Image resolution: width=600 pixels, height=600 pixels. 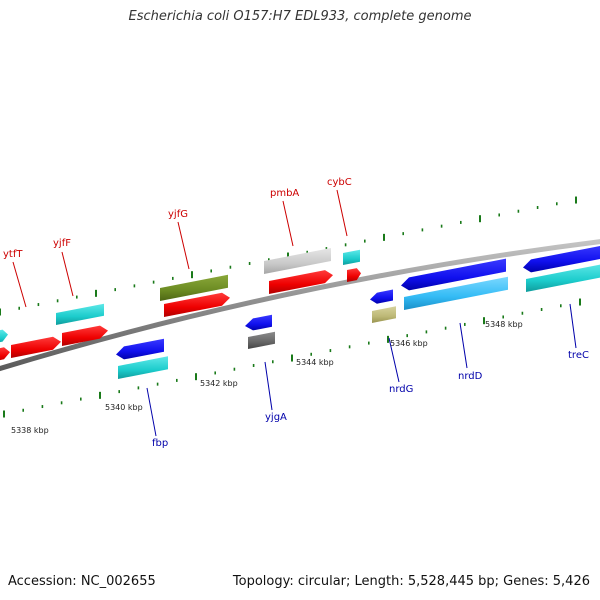 What do you see at coordinates (82, 581) in the screenshot?
I see `accession-text: Accession: NC_002655` at bounding box center [82, 581].